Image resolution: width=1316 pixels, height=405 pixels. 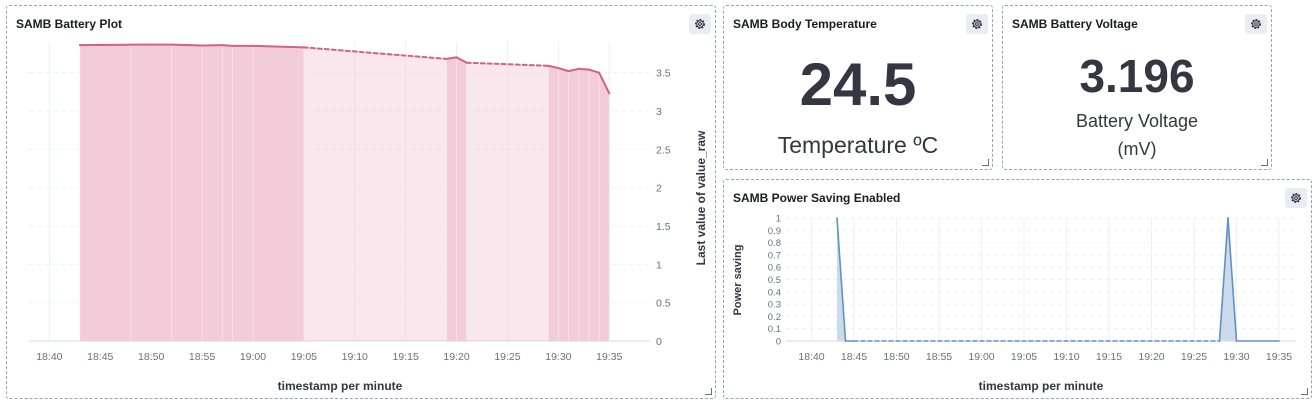 What do you see at coordinates (340, 386) in the screenshot?
I see `battery-x-axis-label: timestamp per minute` at bounding box center [340, 386].